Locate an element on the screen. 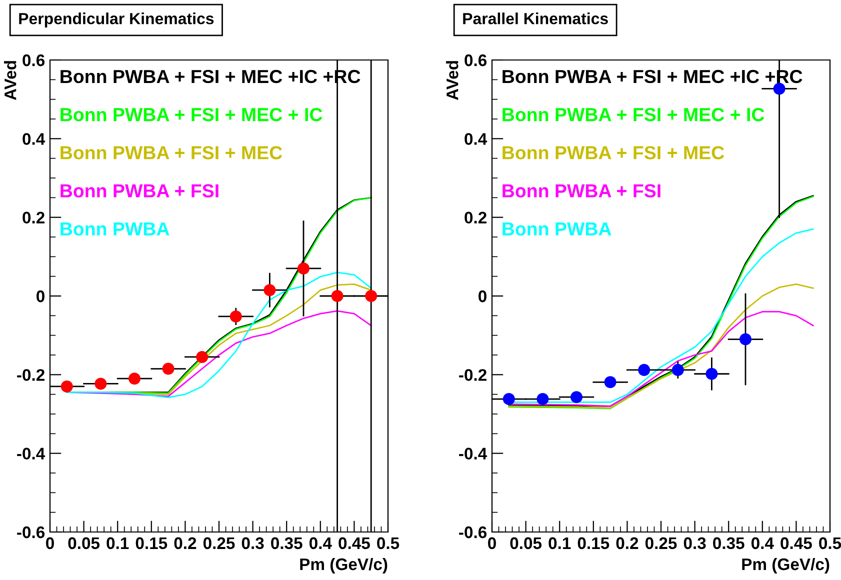 Image resolution: width=841 pixels, height=580 pixels. chart-title: Perpendicular Kinematics is located at coordinates (116, 20).